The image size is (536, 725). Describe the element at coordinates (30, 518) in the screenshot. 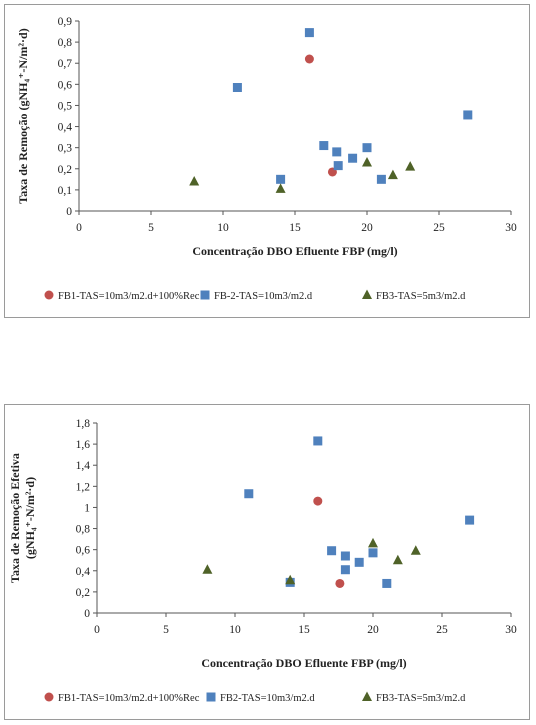

I see `y-axis-title-line: (gNH₄⁺-N/m²·d)` at that location.